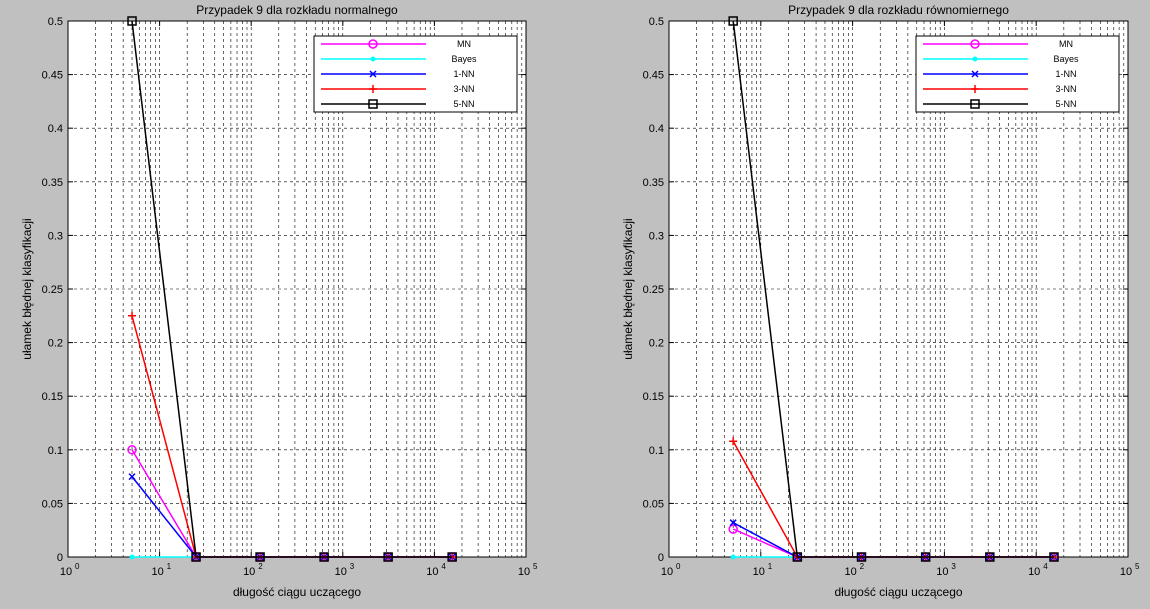  What do you see at coordinates (656, 129) in the screenshot?
I see `y-tick-label: 0.4` at bounding box center [656, 129].